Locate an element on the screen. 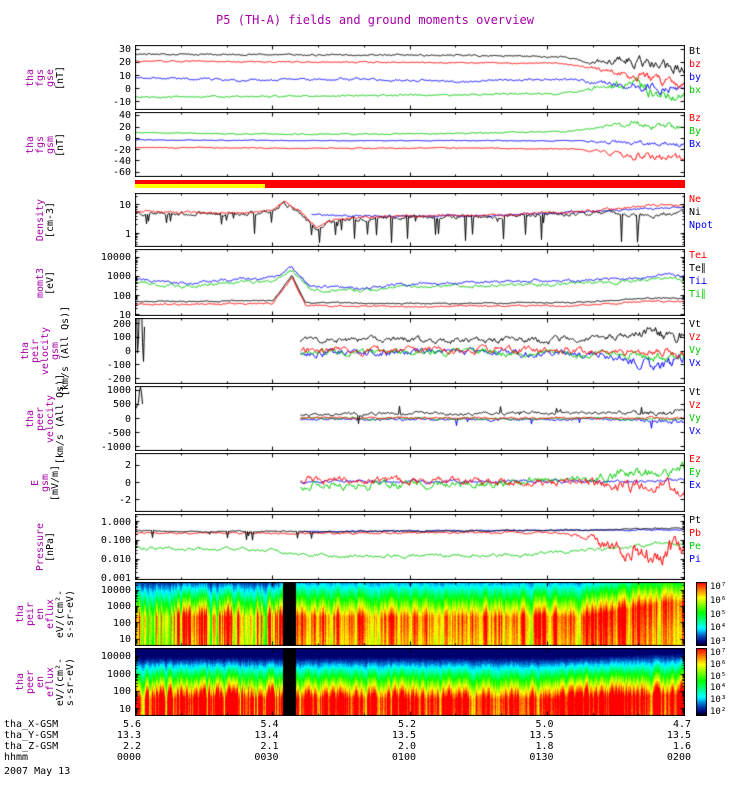  peir_en_eflux-canvas is located at coordinates (410, 614).